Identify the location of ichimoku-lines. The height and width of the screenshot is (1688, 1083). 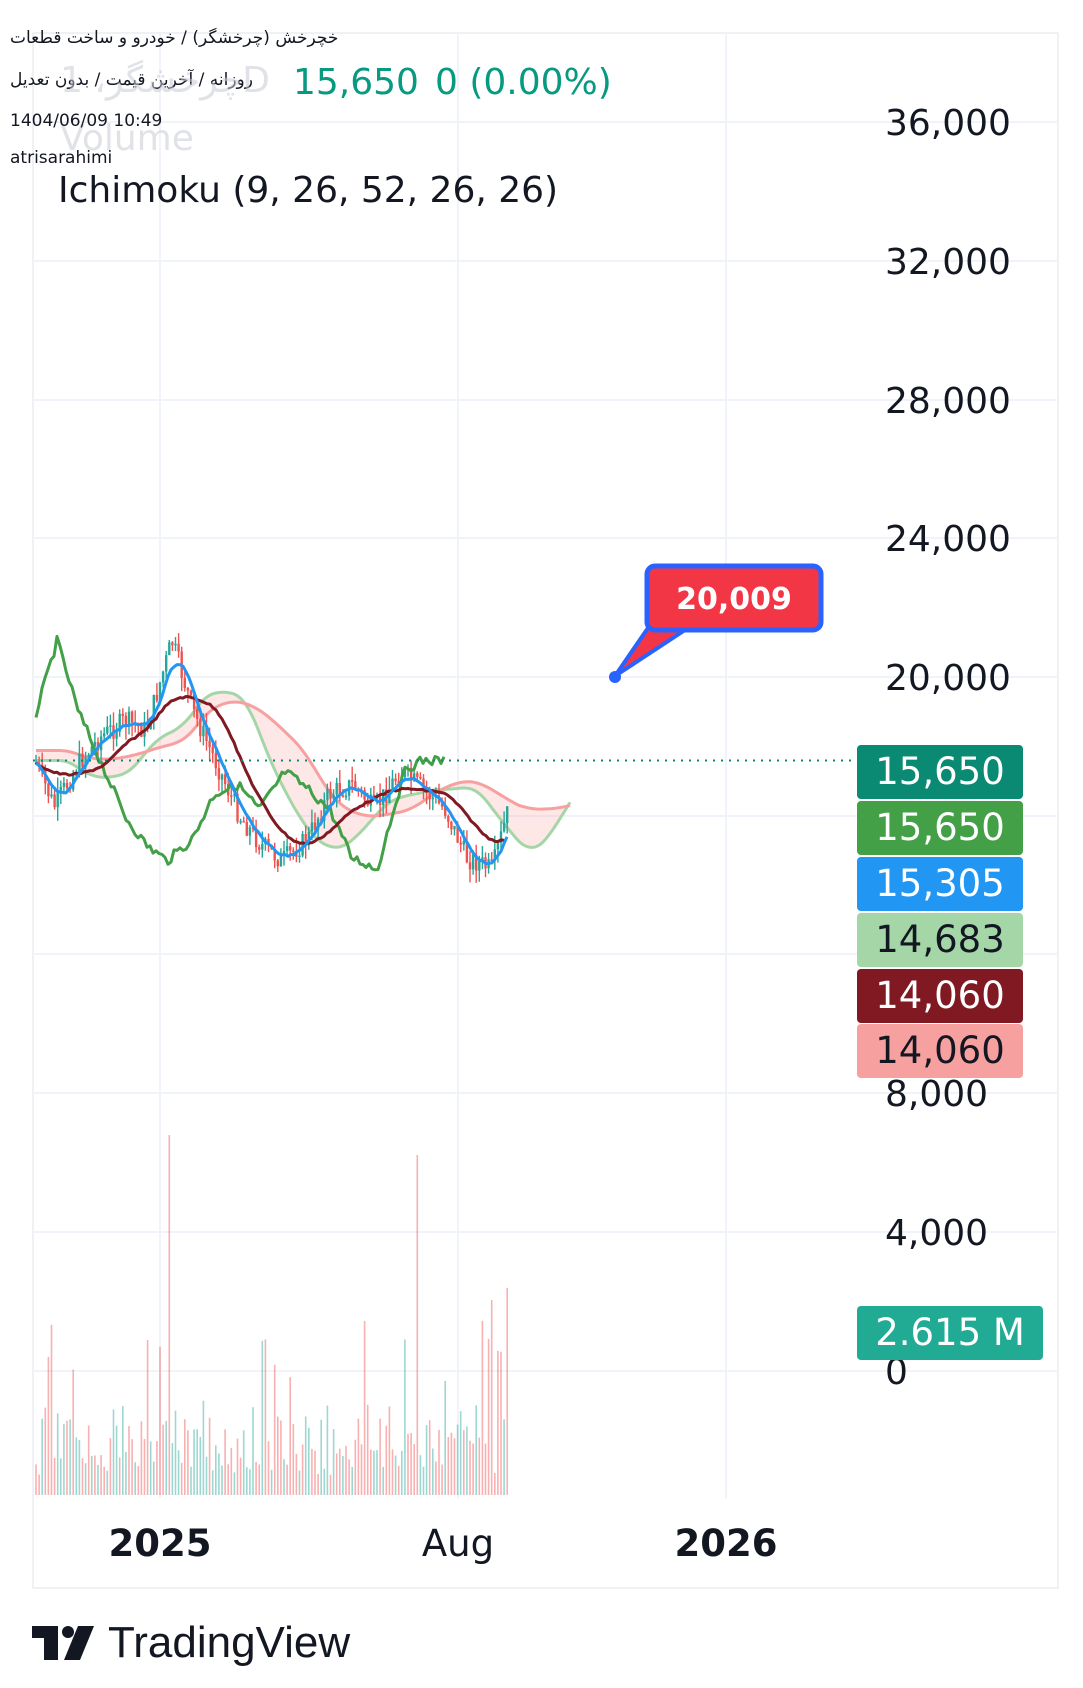
(271, 753).